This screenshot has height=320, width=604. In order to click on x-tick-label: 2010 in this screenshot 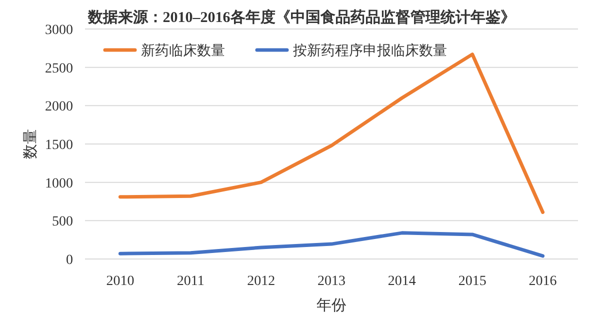, I will do `click(120, 281)`.